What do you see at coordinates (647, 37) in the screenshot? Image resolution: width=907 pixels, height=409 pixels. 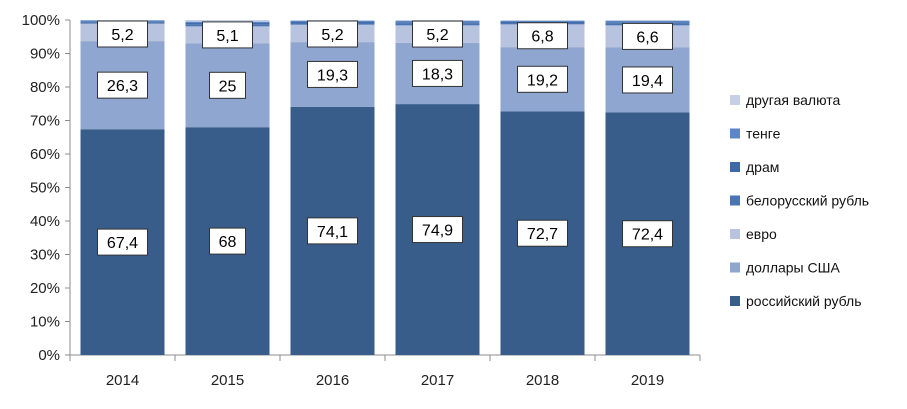 I see `data-label: 6,6` at bounding box center [647, 37].